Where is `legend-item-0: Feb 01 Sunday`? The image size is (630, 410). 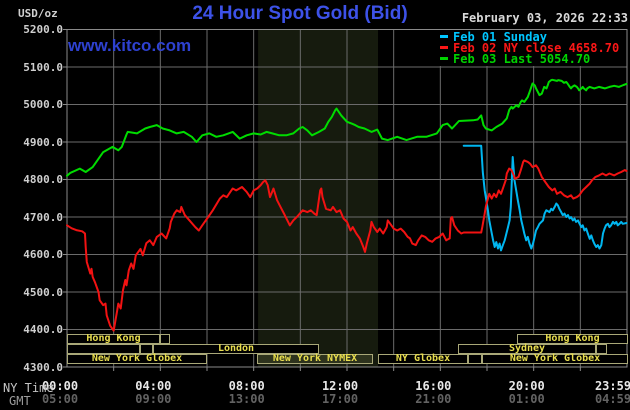 legend-item-0: Feb 01 Sunday is located at coordinates (529, 36).